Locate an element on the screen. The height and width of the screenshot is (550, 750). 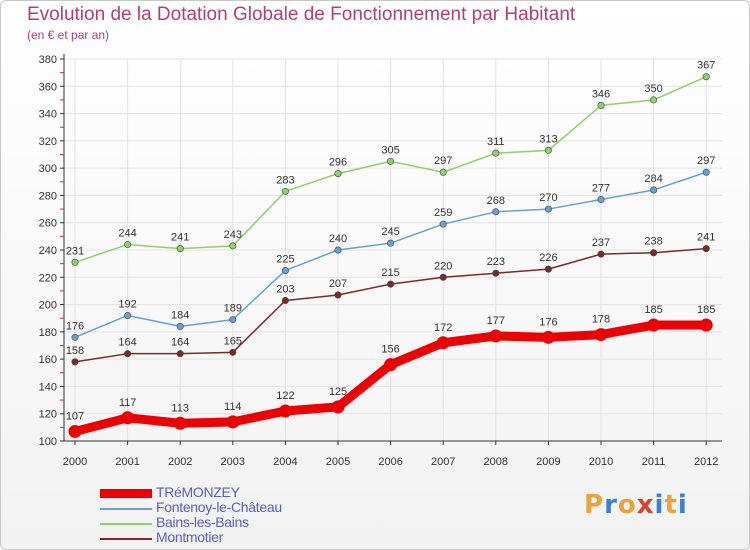
data-label: 238 is located at coordinates (653, 242).